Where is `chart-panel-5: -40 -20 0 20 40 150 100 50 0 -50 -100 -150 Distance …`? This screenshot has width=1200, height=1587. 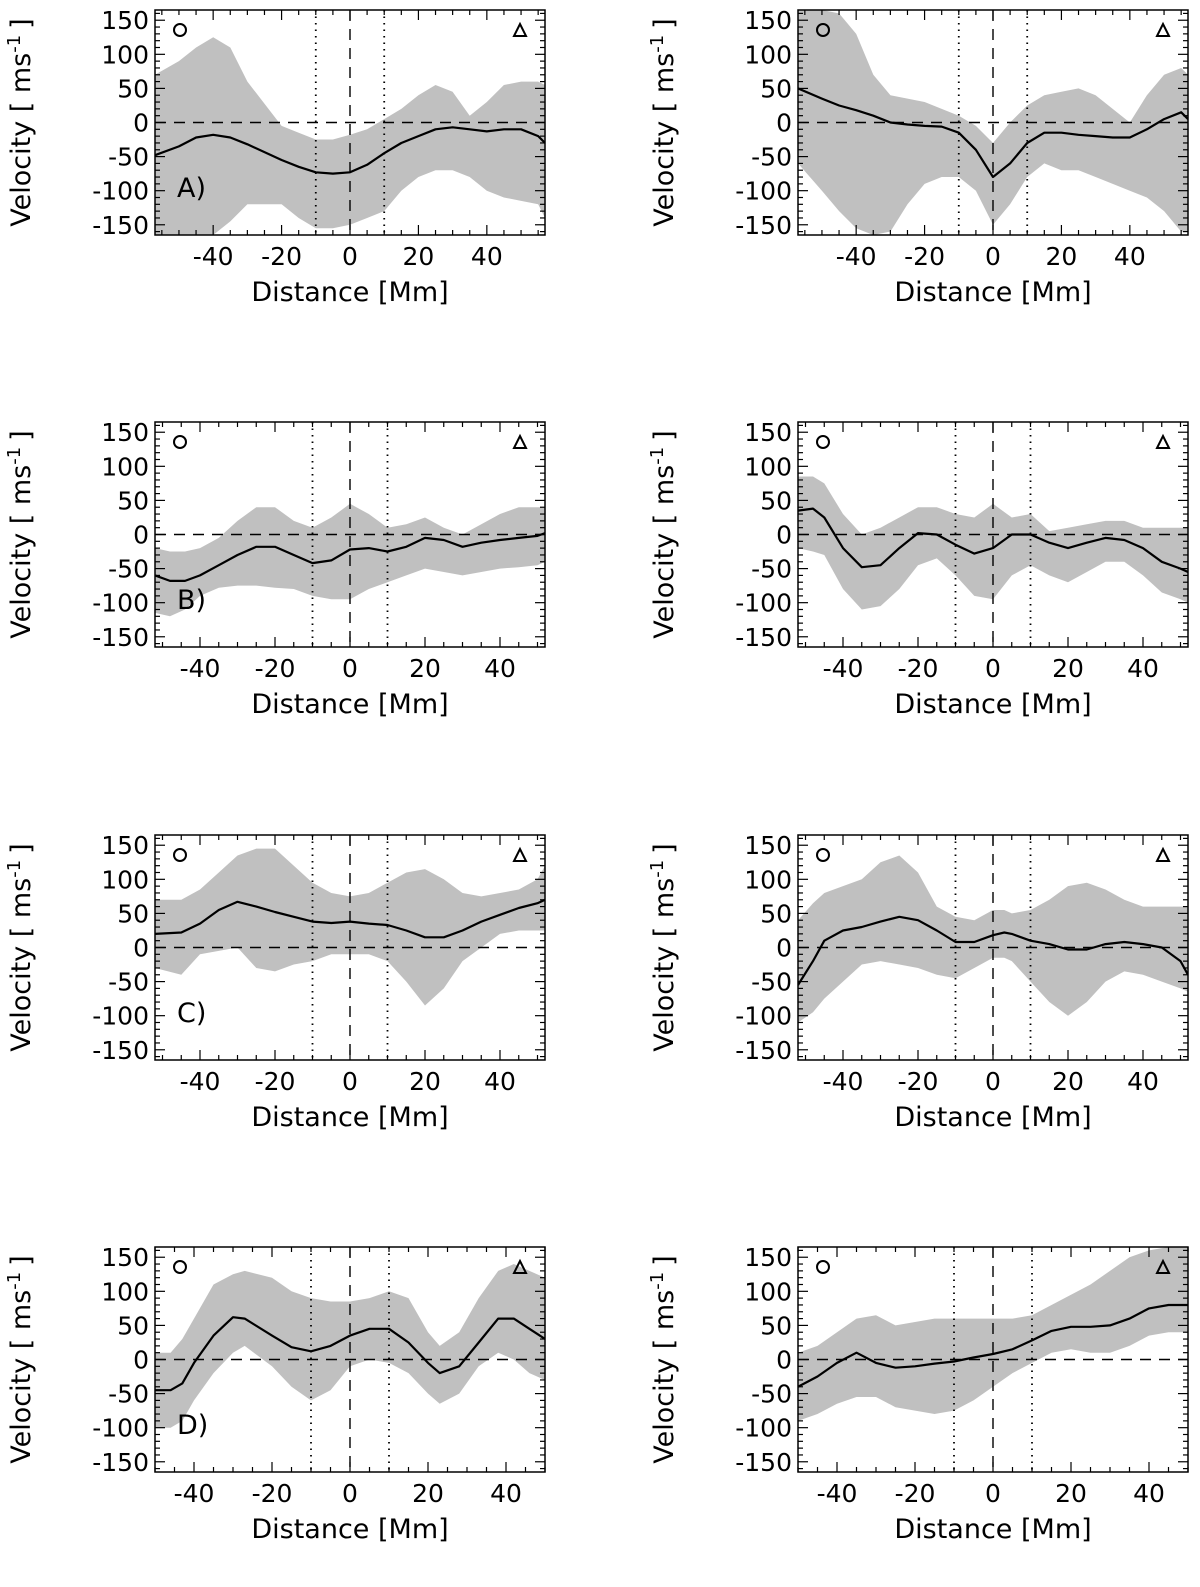
chart-panel-5: -40 -20 0 20 40 150 100 50 0 -50 -100 -150 Distance … is located at coordinates (275, 982).